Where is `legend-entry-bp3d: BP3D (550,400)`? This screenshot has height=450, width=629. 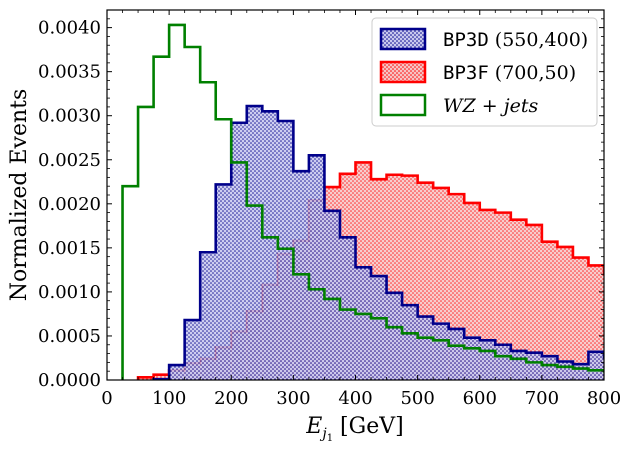 legend-entry-bp3d: BP3D (550,400) is located at coordinates (483, 39).